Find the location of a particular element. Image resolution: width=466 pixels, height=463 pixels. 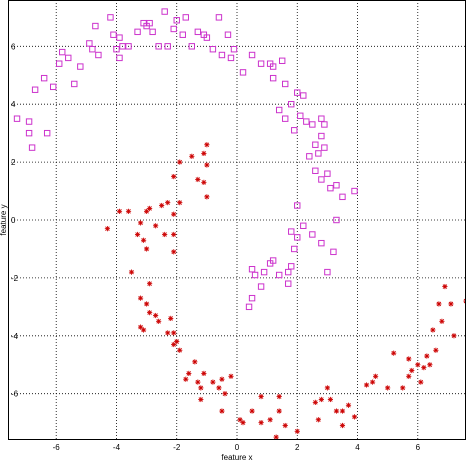

x-tick-label: 2 is located at coordinates (297, 447).